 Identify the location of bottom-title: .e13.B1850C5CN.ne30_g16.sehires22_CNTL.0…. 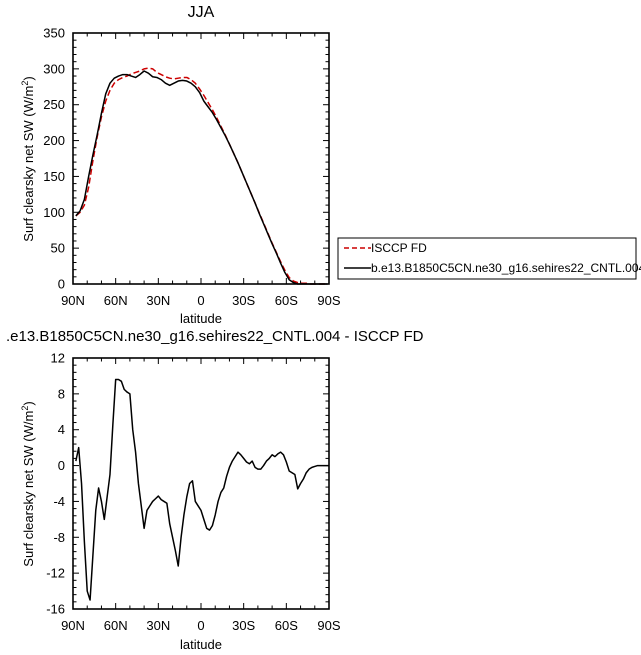
(215, 336).